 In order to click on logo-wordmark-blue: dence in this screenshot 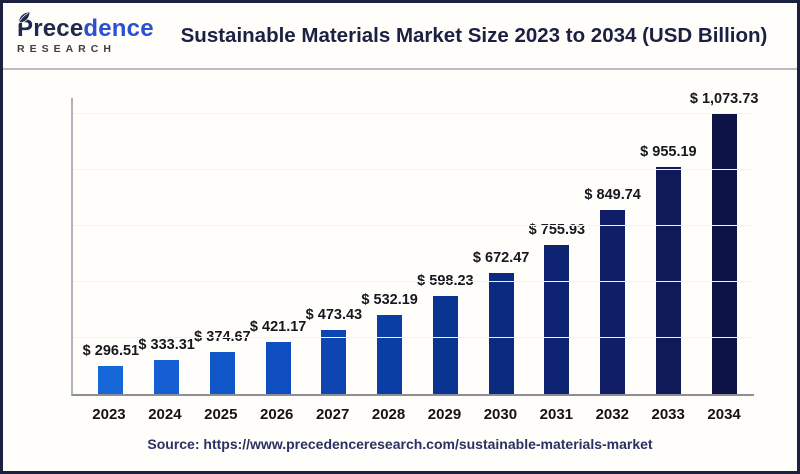, I will do `click(118, 28)`.